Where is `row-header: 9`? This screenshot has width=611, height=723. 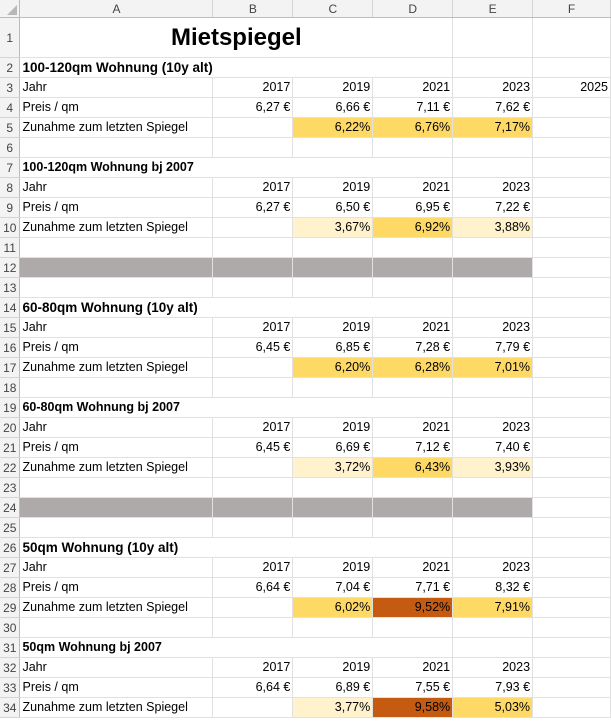
row-header: 9 is located at coordinates (10, 207).